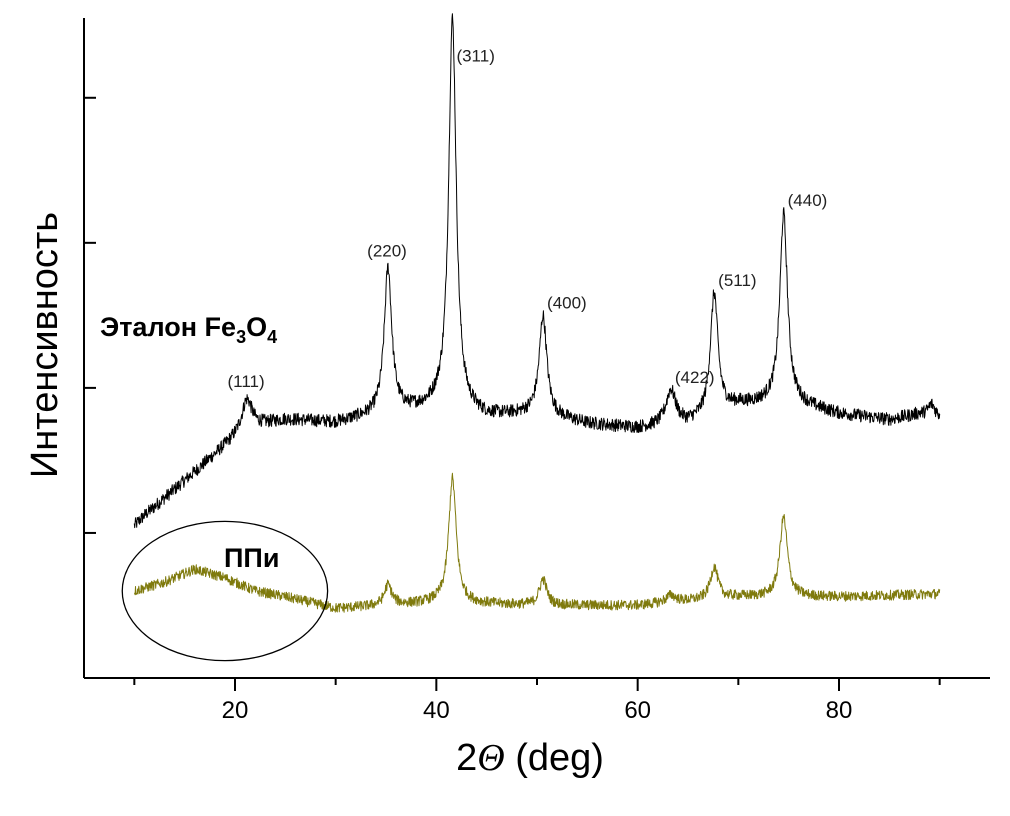  I want to click on x-axis-label: 2Θ (deg), so click(530, 758).